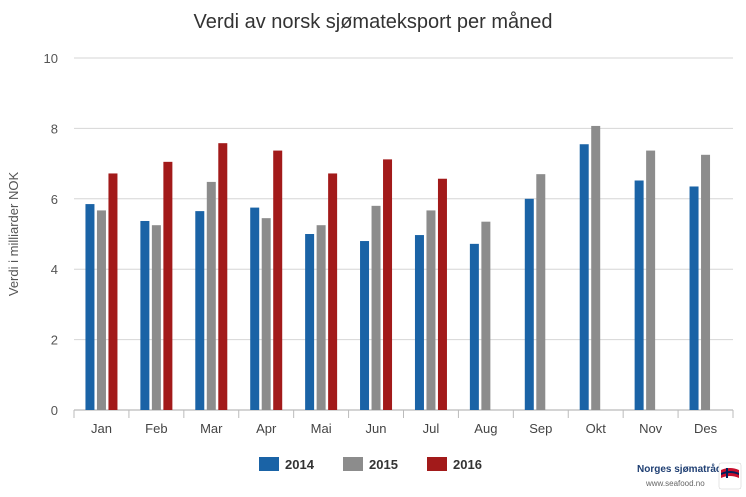 The image size is (746, 497). What do you see at coordinates (639, 295) in the screenshot?
I see `bar-2014-nov` at bounding box center [639, 295].